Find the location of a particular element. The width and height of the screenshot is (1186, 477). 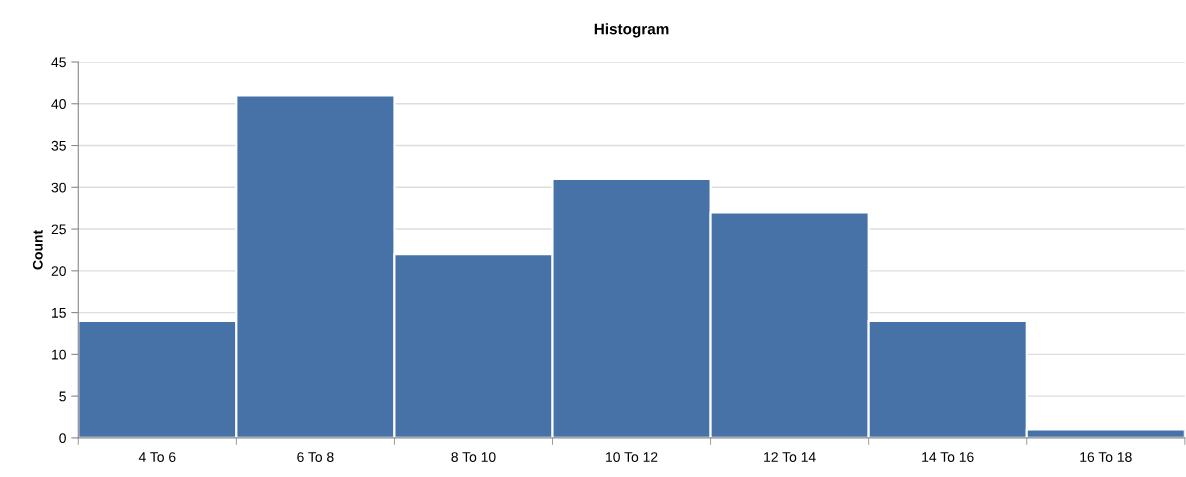

y-tick-label: 5 is located at coordinates (62, 396).